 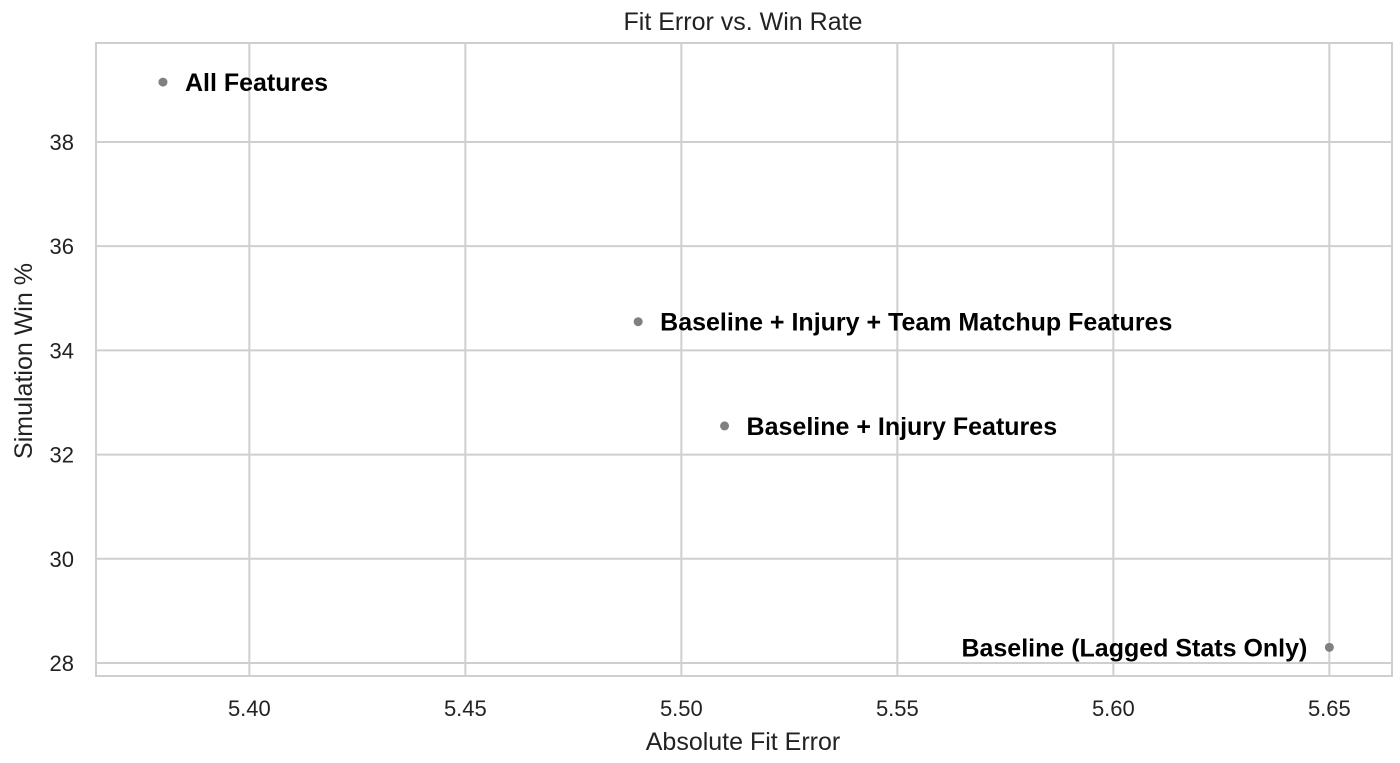 What do you see at coordinates (62, 455) in the screenshot?
I see `y-tick-label: 32` at bounding box center [62, 455].